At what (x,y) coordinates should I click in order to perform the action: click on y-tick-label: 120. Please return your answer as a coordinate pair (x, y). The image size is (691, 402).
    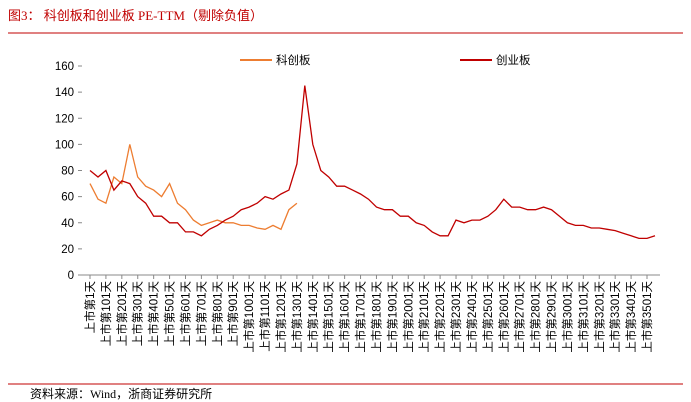
    Looking at the image, I should click on (64, 119).